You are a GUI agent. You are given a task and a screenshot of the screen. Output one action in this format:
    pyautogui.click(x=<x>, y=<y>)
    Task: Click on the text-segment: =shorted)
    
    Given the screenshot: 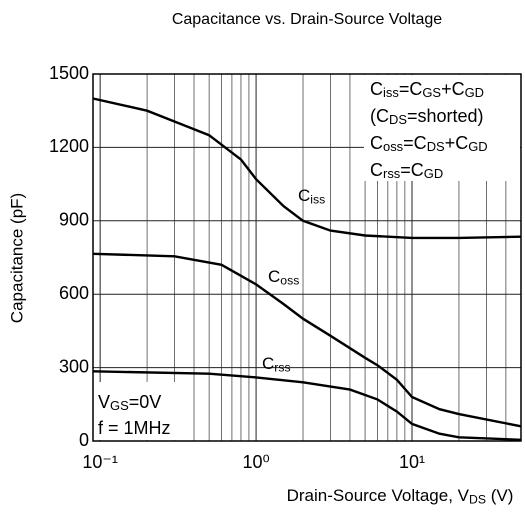 What is the action you would take?
    pyautogui.click(x=445, y=116)
    